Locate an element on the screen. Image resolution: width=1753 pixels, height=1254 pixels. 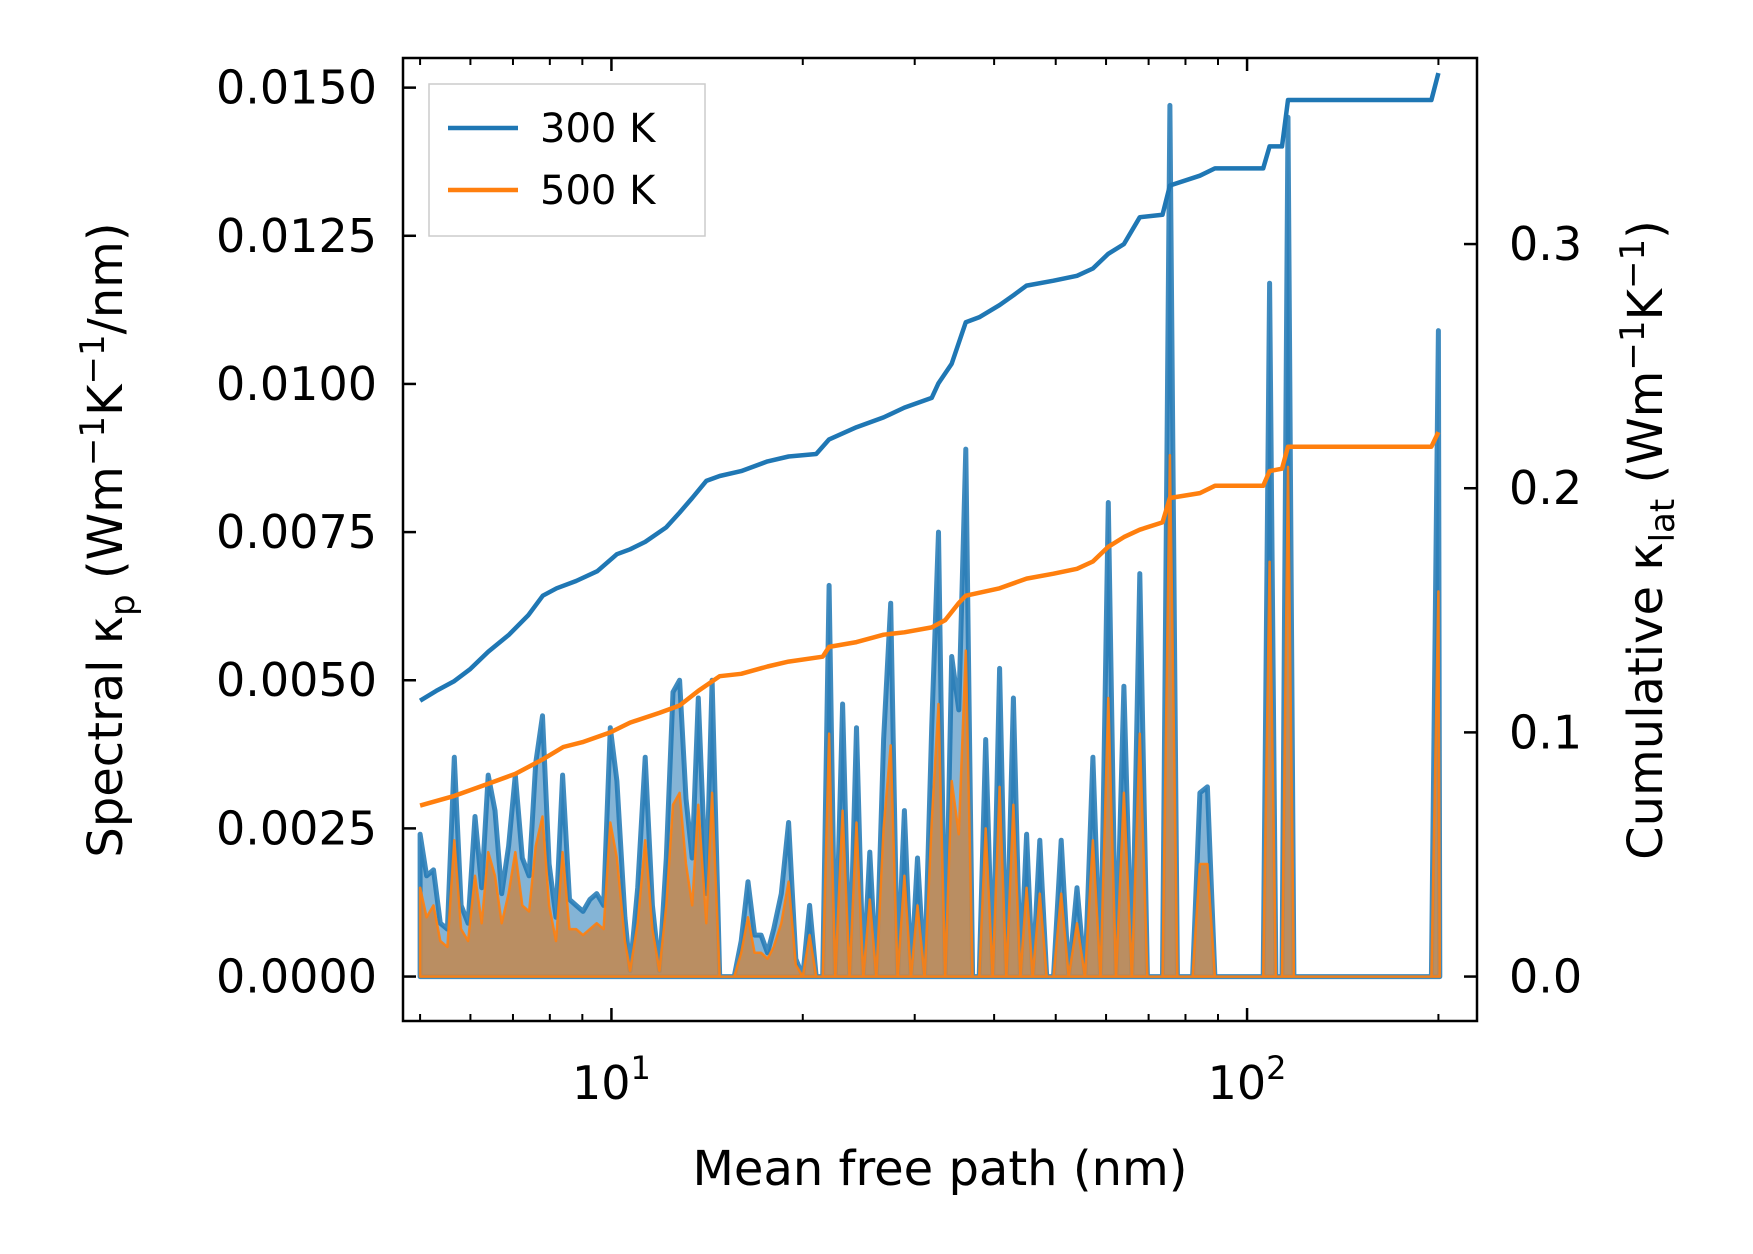
left-axis-title-mid: K is located at coordinates (106, 399).